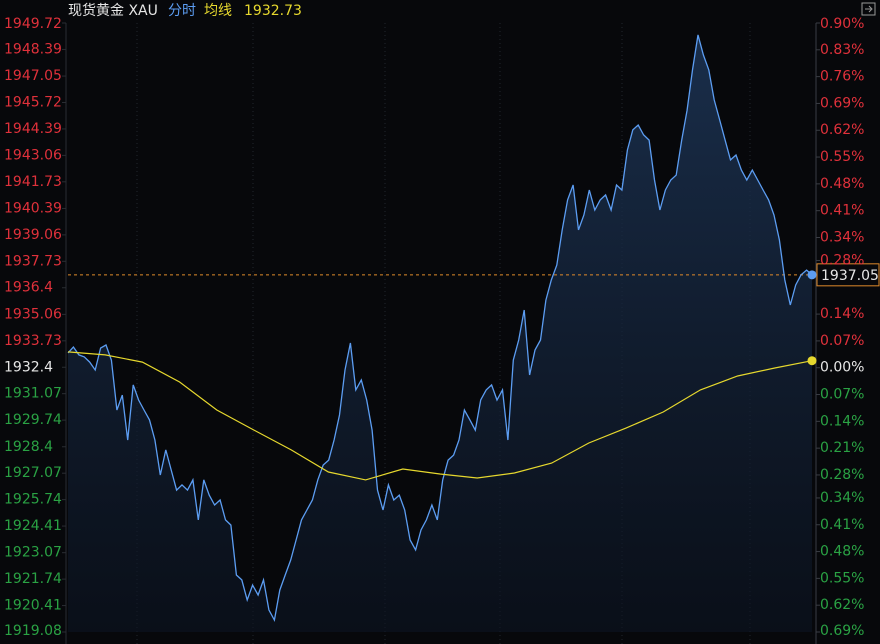  Describe the element at coordinates (33, 49) in the screenshot. I see `y-tick-label: 1948.39` at that location.